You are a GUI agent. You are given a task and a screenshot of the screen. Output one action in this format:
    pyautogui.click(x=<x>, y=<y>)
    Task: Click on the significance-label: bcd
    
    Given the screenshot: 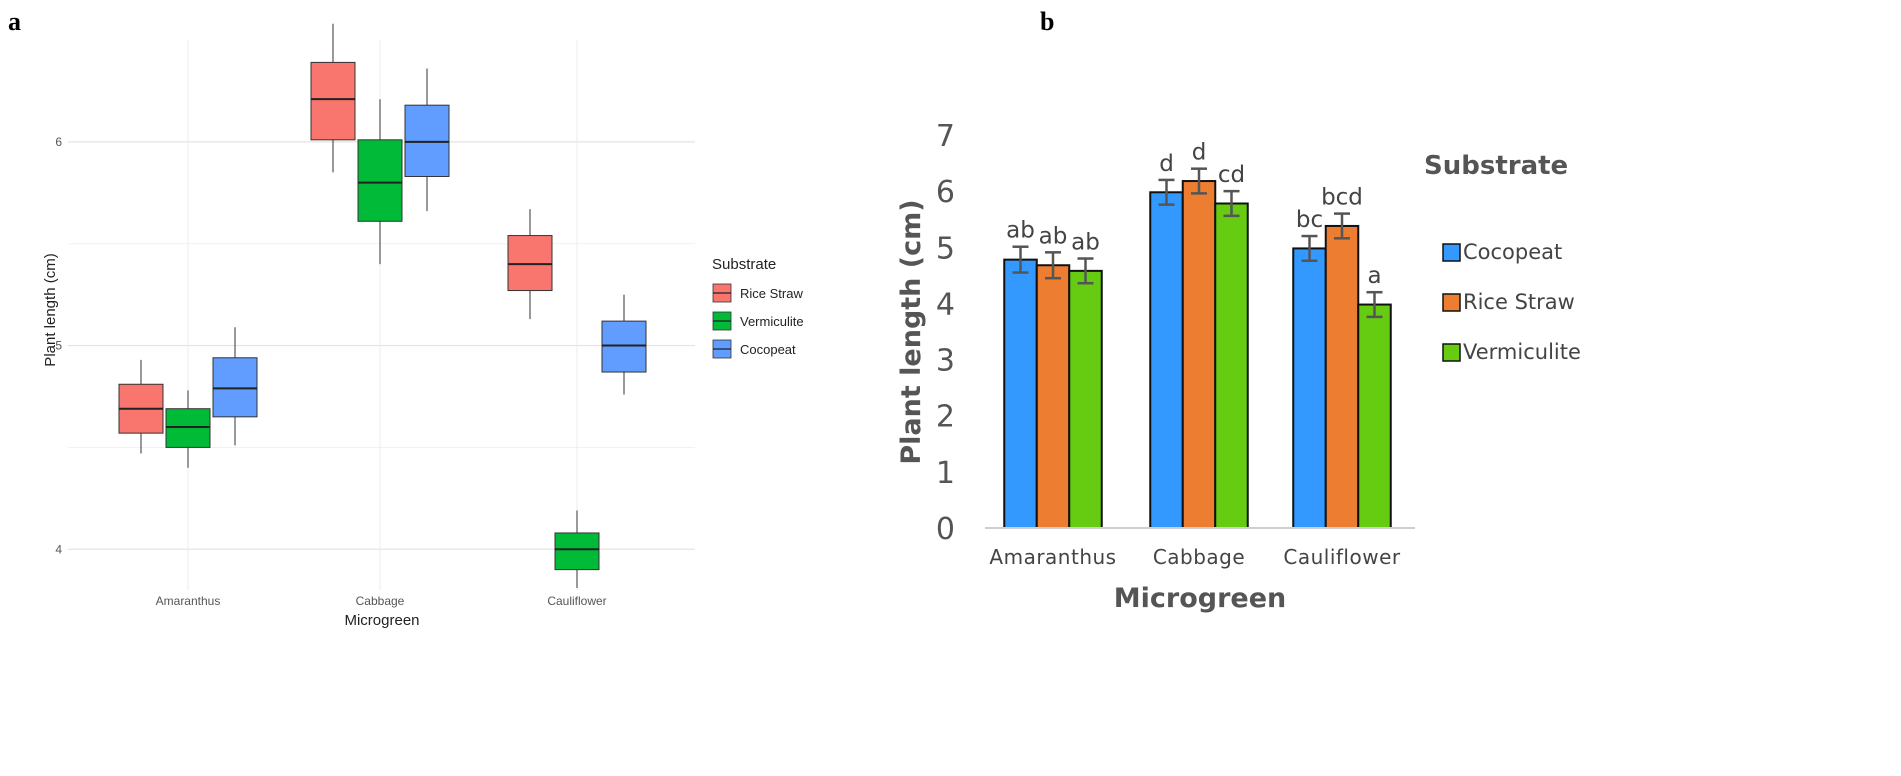 What is the action you would take?
    pyautogui.click(x=1342, y=198)
    